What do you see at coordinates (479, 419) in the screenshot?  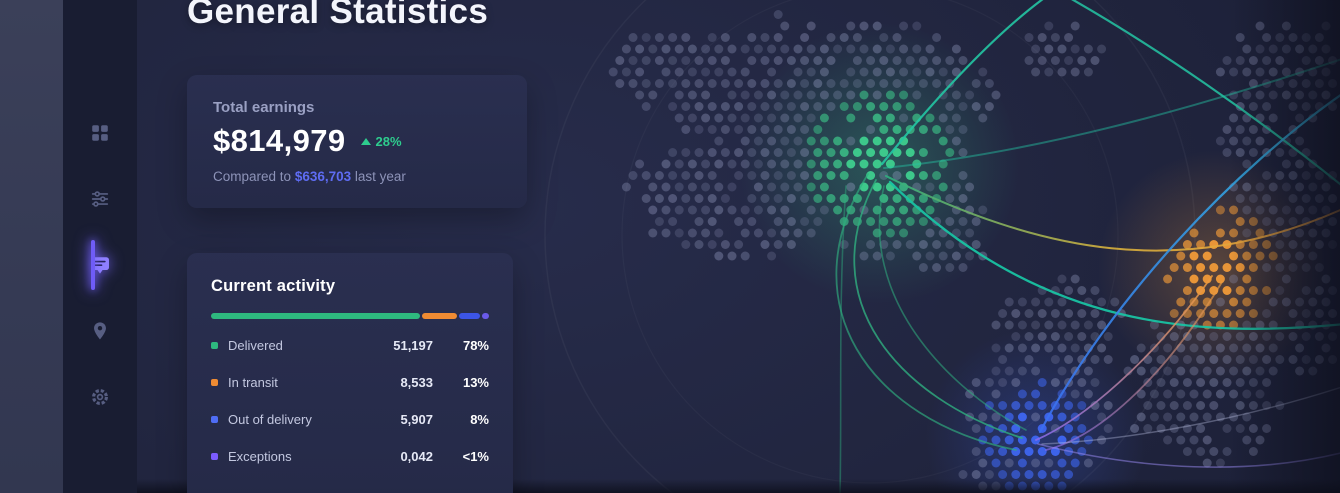 I see `row-percent: 8%` at bounding box center [479, 419].